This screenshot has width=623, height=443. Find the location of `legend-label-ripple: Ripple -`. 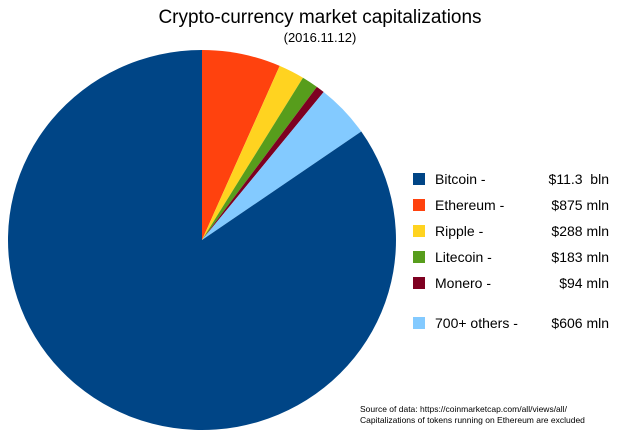

legend-label-ripple: Ripple - is located at coordinates (459, 231).